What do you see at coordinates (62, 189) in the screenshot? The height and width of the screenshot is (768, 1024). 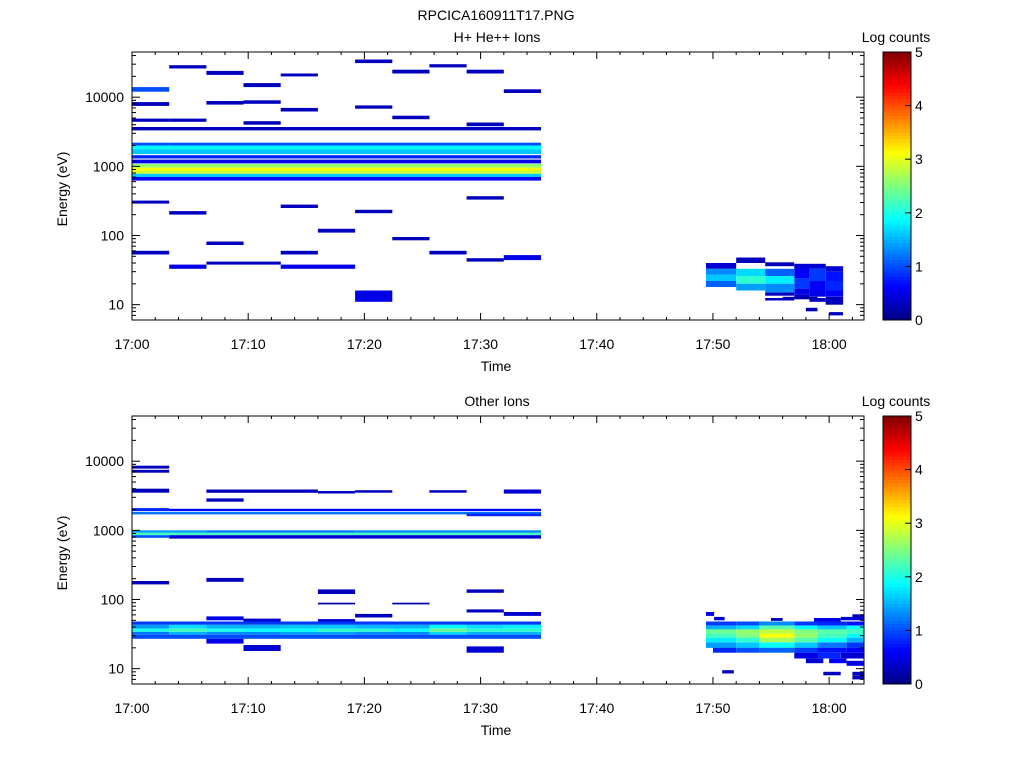 I see `y-axis-label: Energy (eV)` at bounding box center [62, 189].